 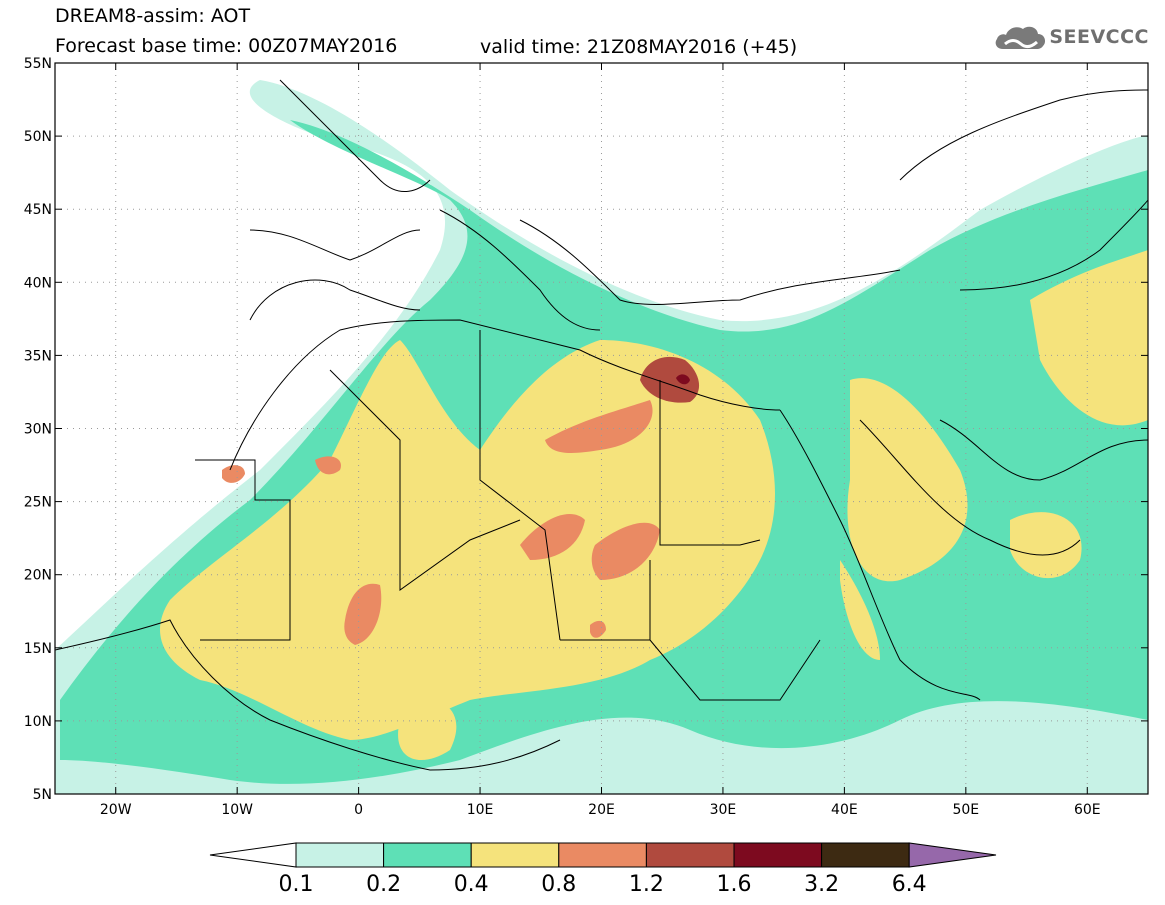 I want to click on lat-tick-label: 55N, so click(x=38, y=64).